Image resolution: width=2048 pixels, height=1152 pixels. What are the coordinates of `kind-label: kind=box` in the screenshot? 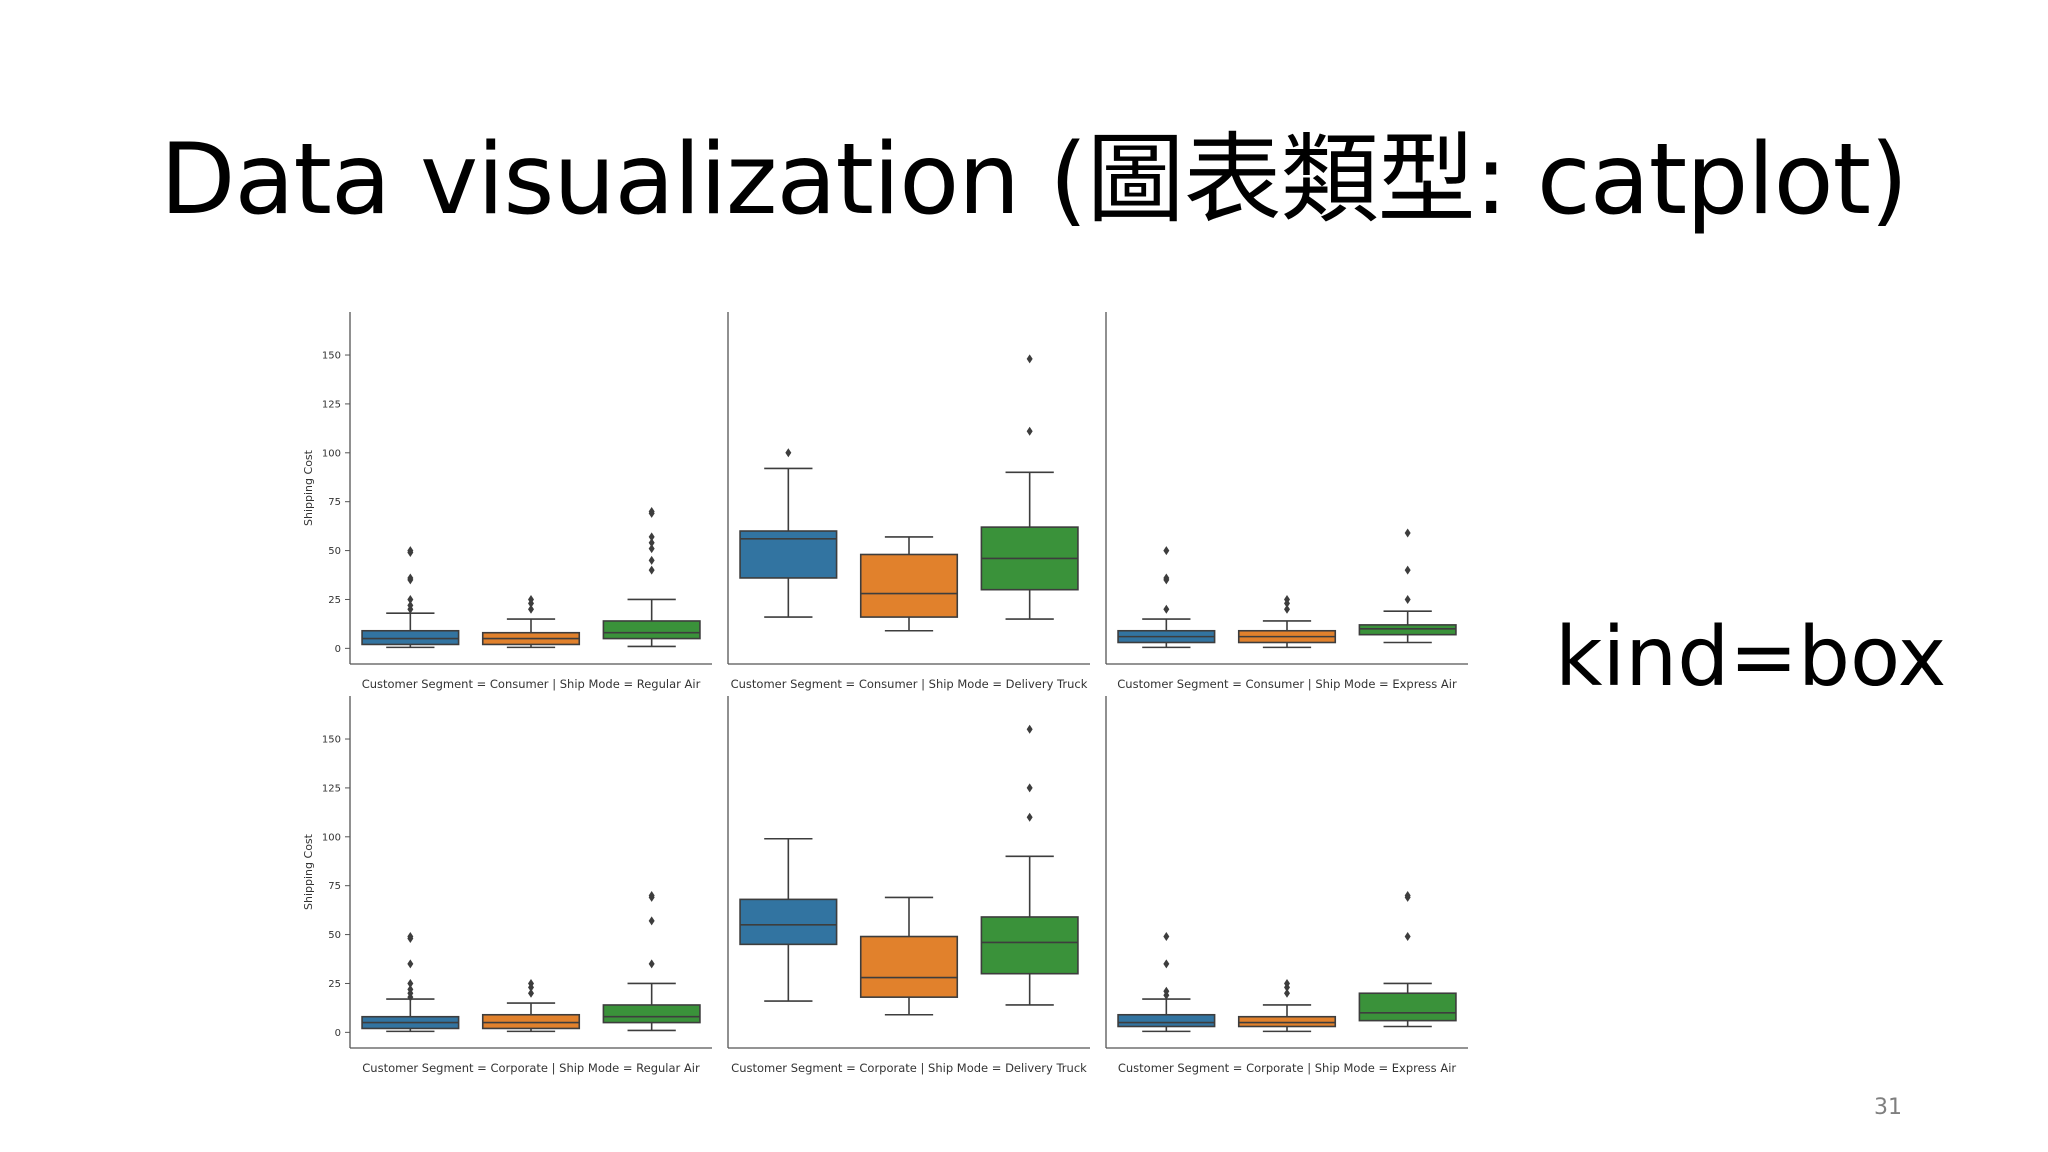 It's located at (1751, 657).